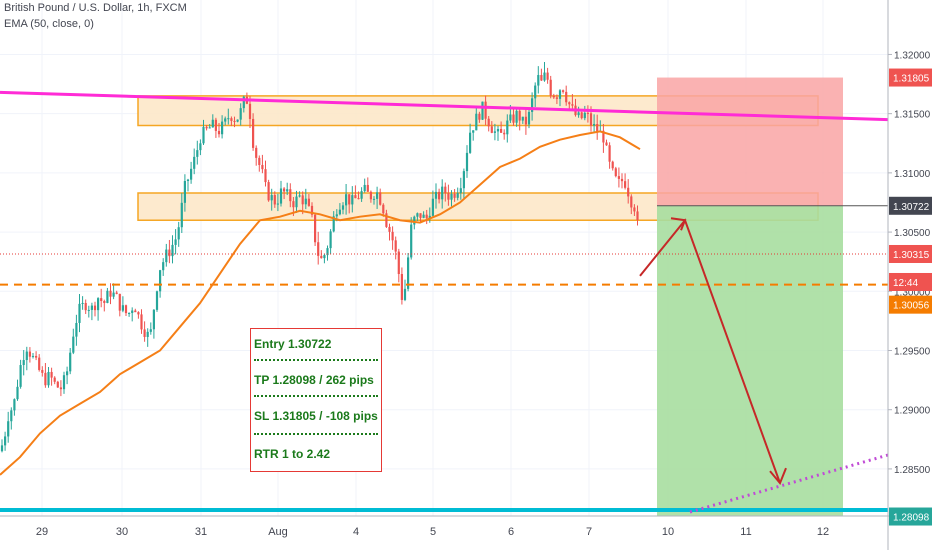 The image size is (932, 550). I want to click on arrowhead-up, so click(678, 224).